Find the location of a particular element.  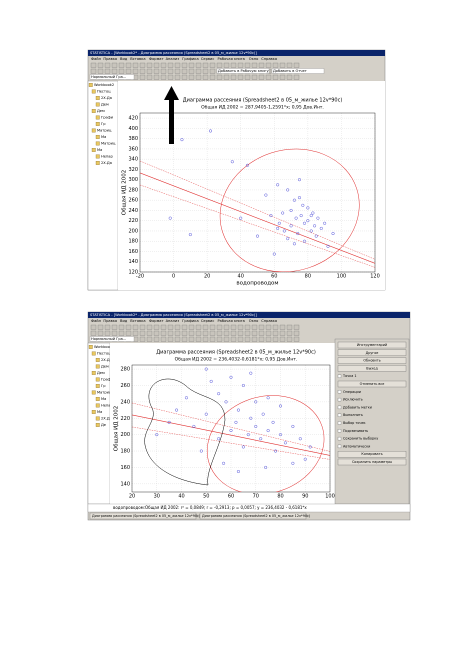

menu-item: Файл is located at coordinates (96, 321).